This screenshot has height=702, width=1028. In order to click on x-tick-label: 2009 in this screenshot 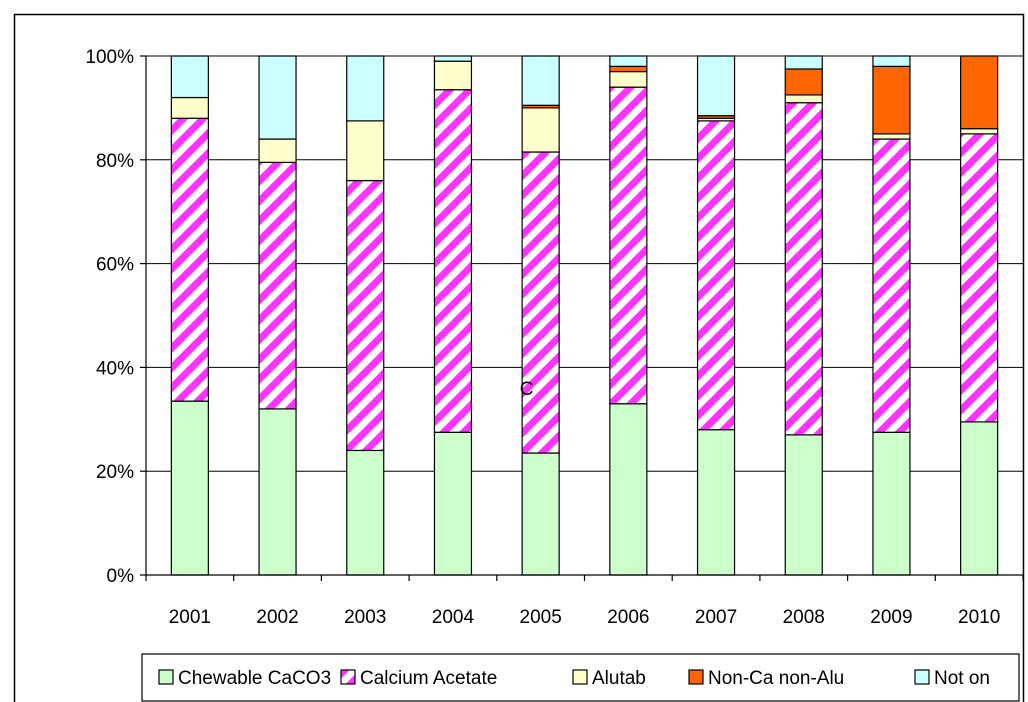, I will do `click(891, 617)`.